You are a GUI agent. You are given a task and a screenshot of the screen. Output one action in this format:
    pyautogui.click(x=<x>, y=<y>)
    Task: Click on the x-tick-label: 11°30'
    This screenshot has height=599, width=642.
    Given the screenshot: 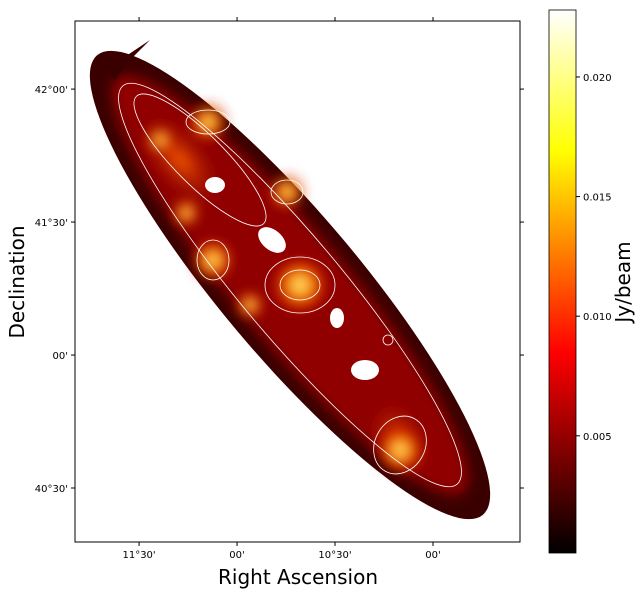 What is the action you would take?
    pyautogui.click(x=138, y=555)
    